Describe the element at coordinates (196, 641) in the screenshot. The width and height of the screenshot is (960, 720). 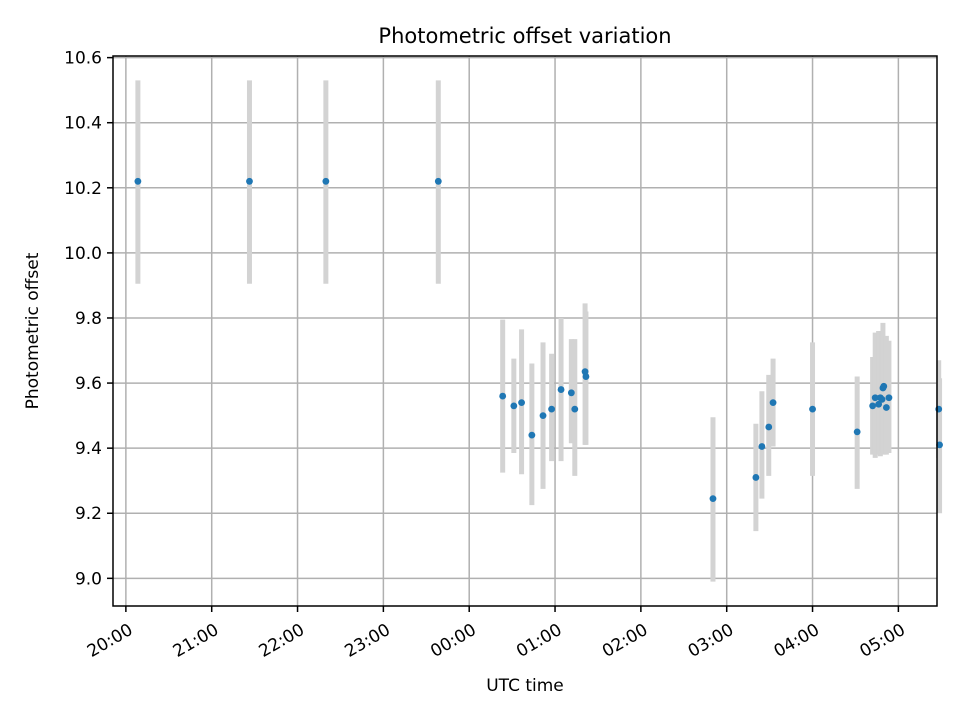
I see `x-tick-label: 21:00` at that location.